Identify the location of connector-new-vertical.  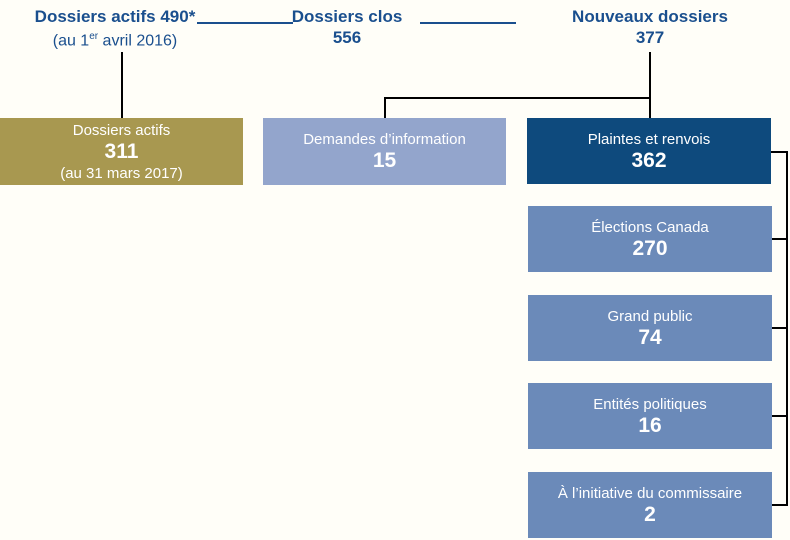
(650, 85).